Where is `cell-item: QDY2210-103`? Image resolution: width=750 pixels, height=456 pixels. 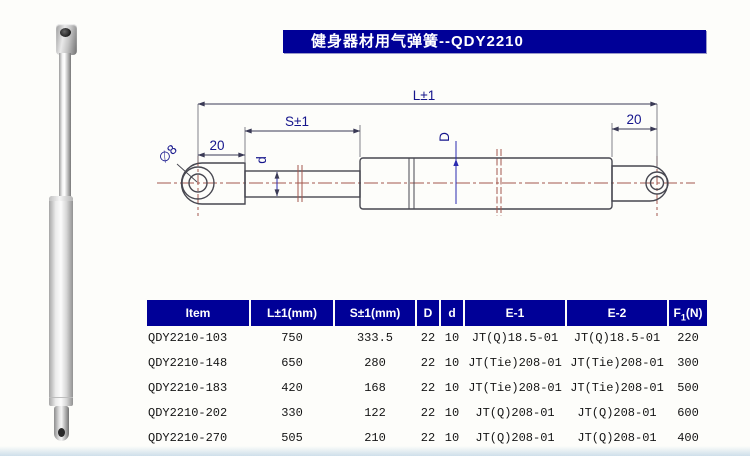 cell-item: QDY2210-103 is located at coordinates (188, 338).